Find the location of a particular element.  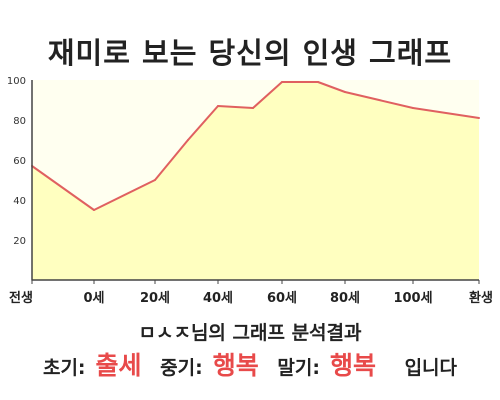

x-tick-label-5: 80세 is located at coordinates (345, 298).